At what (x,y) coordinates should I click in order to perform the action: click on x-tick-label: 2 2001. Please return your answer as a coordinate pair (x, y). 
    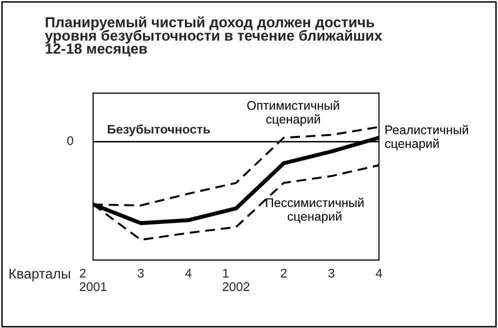
    Looking at the image, I should click on (93, 280).